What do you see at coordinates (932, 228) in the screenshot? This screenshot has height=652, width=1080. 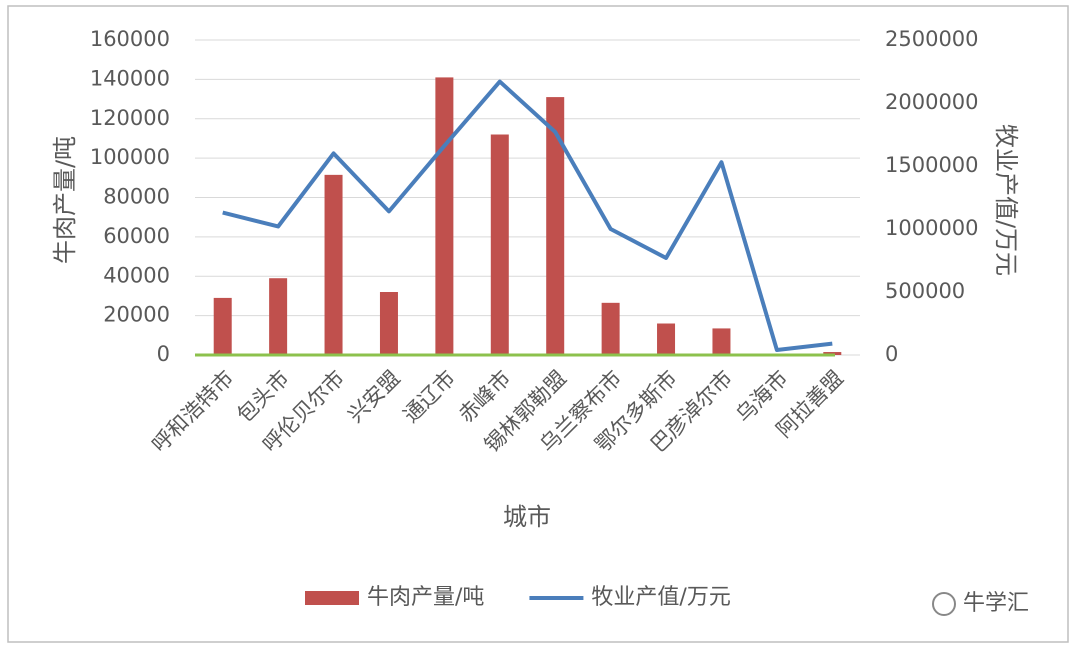 I see `y2-tick-label: 1000000` at bounding box center [932, 228].